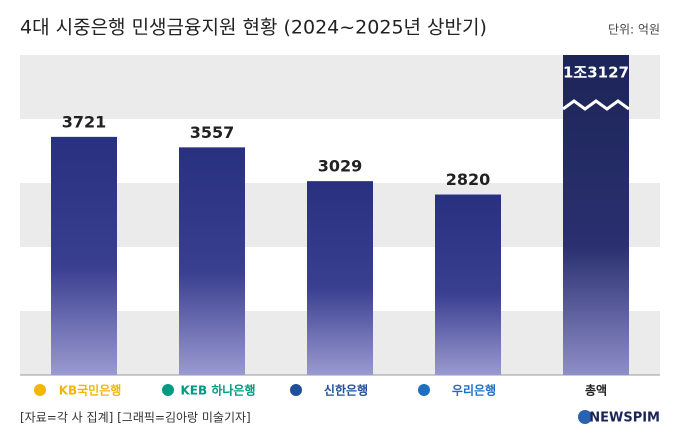  Describe the element at coordinates (624, 418) in the screenshot. I see `brand: NEWSPIM` at that location.